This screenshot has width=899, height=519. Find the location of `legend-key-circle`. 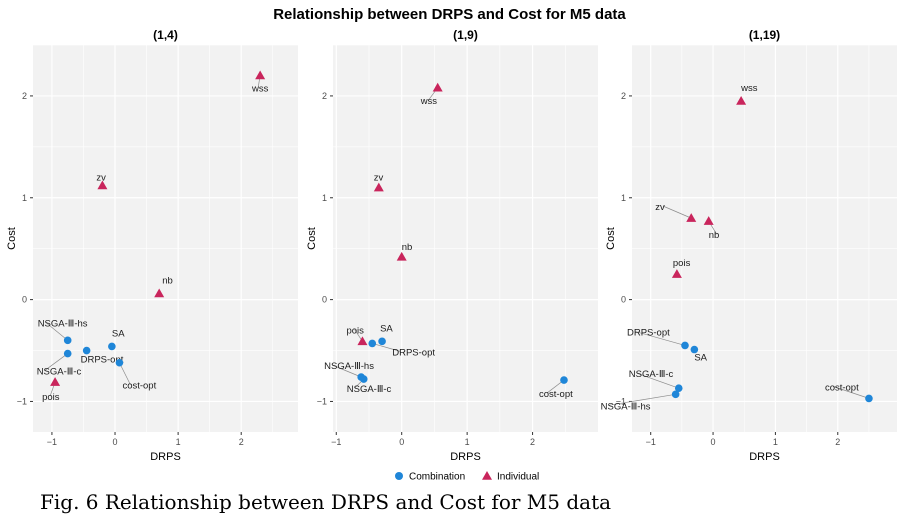

legend-key-circle is located at coordinates (399, 476).